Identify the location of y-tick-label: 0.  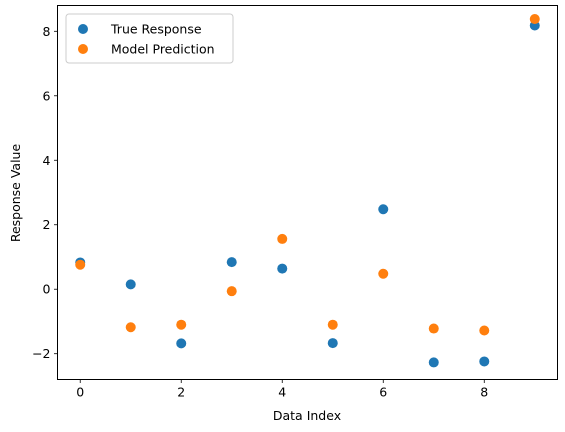
(47, 289).